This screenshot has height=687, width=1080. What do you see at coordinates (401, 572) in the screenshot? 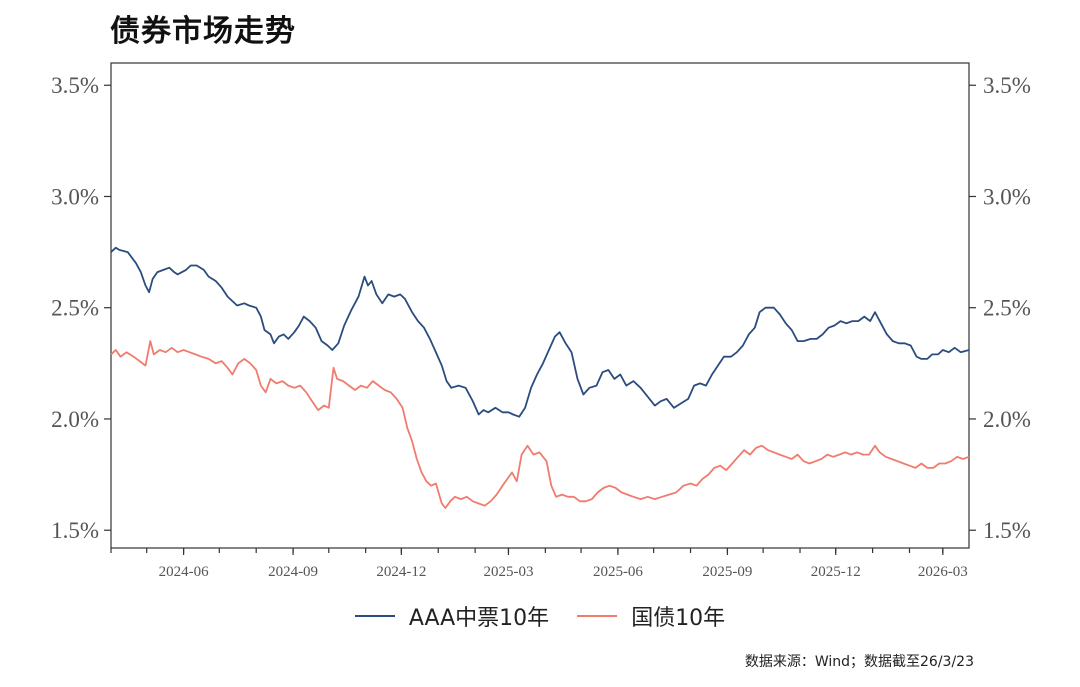
I see `x-tick-label: 2024-12` at bounding box center [401, 572].